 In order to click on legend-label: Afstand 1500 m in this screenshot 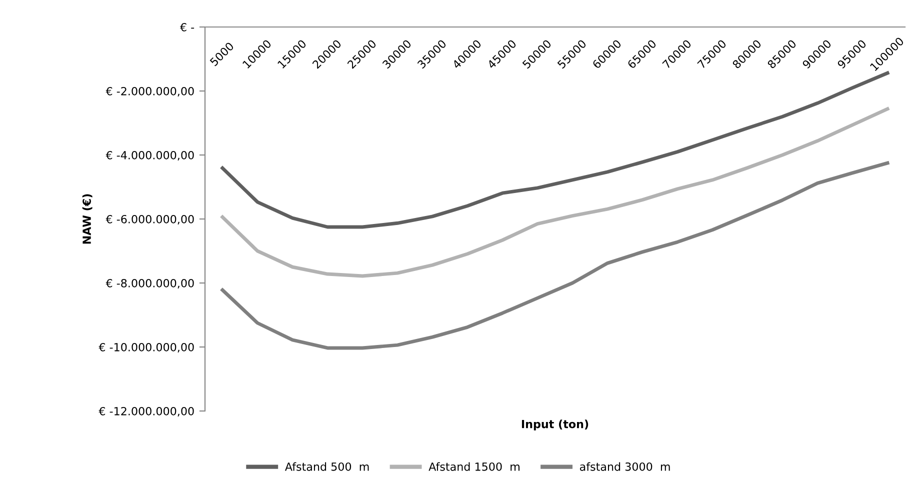, I will do `click(474, 466)`.